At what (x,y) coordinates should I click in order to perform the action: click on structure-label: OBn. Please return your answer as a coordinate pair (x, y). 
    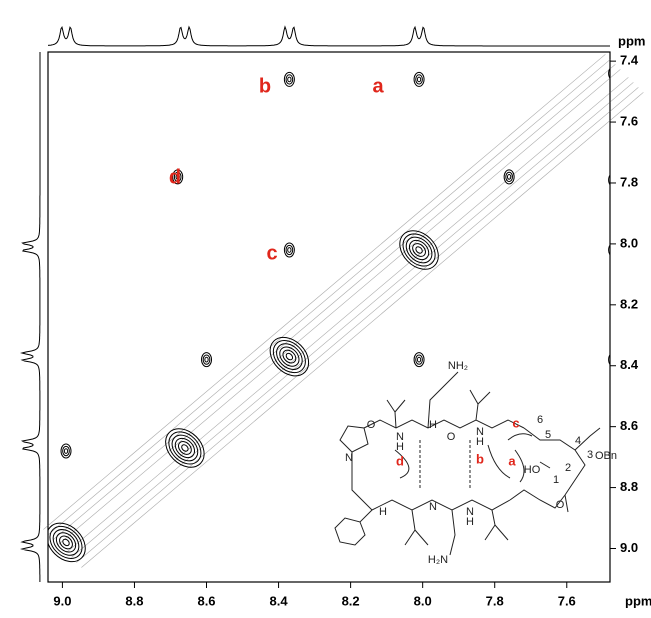
    Looking at the image, I should click on (606, 456).